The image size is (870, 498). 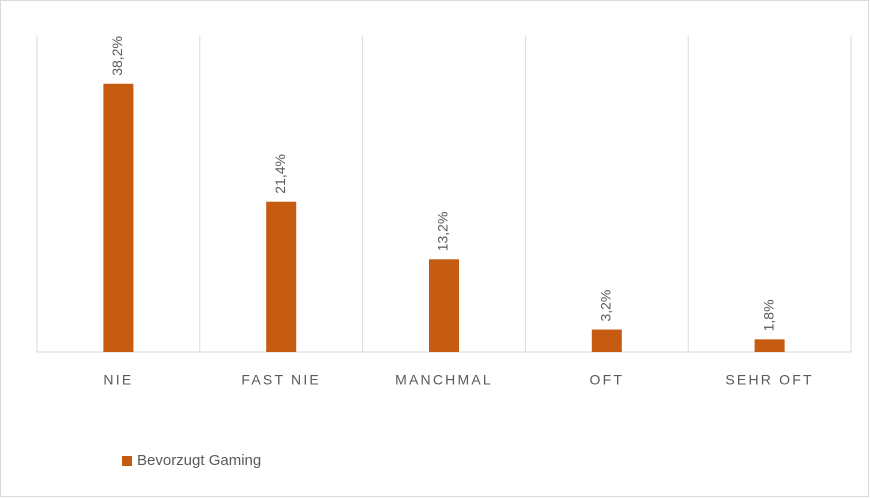 I want to click on legend-label: Bevorzugt Gaming, so click(x=199, y=460).